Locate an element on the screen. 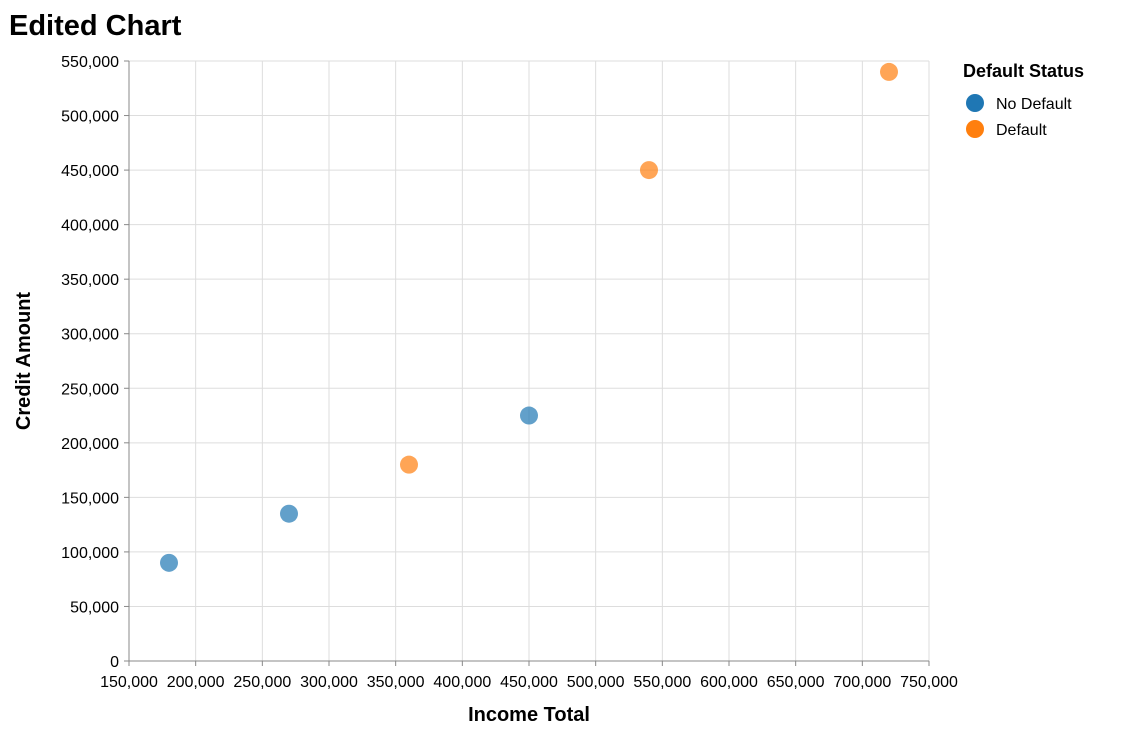 The height and width of the screenshot is (739, 1122). x-tick-label: 350,000 is located at coordinates (396, 682).